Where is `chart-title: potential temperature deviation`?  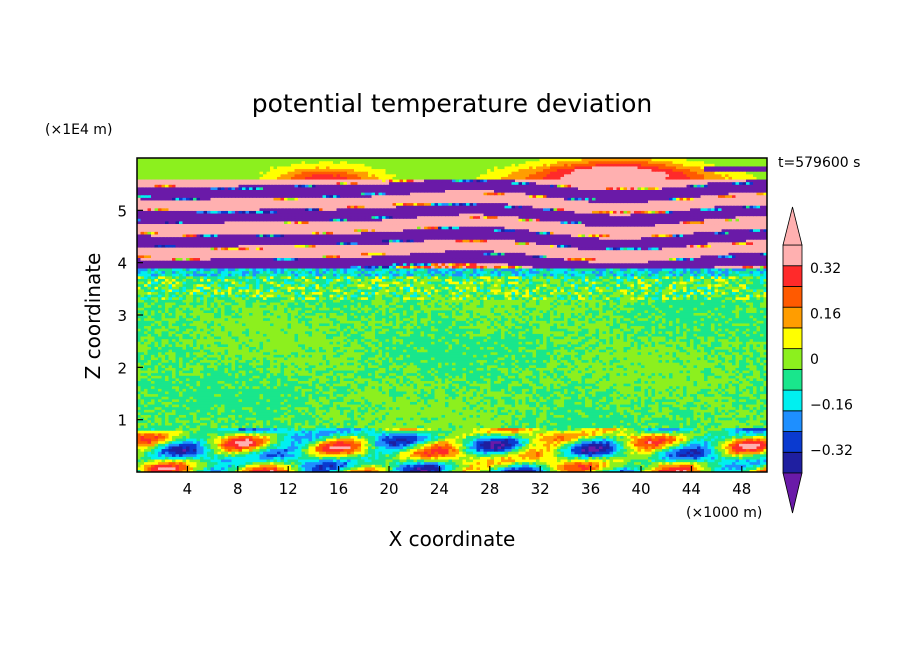 chart-title: potential temperature deviation is located at coordinates (452, 103).